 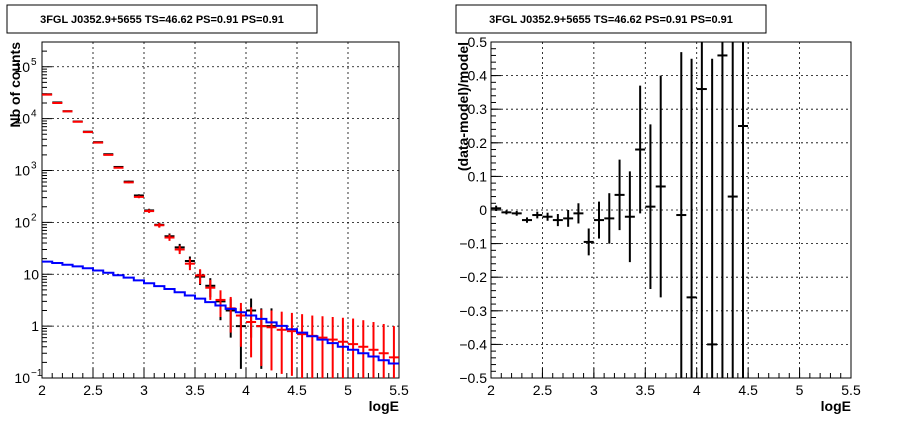 I want to click on x-tick-label: 3.5, so click(x=646, y=390).